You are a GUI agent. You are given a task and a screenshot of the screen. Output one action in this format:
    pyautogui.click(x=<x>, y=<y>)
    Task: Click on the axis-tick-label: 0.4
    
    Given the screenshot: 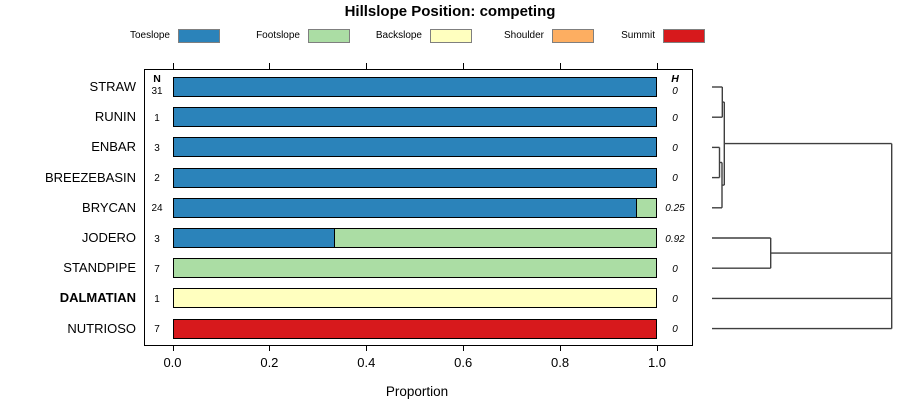 What is the action you would take?
    pyautogui.click(x=366, y=362)
    